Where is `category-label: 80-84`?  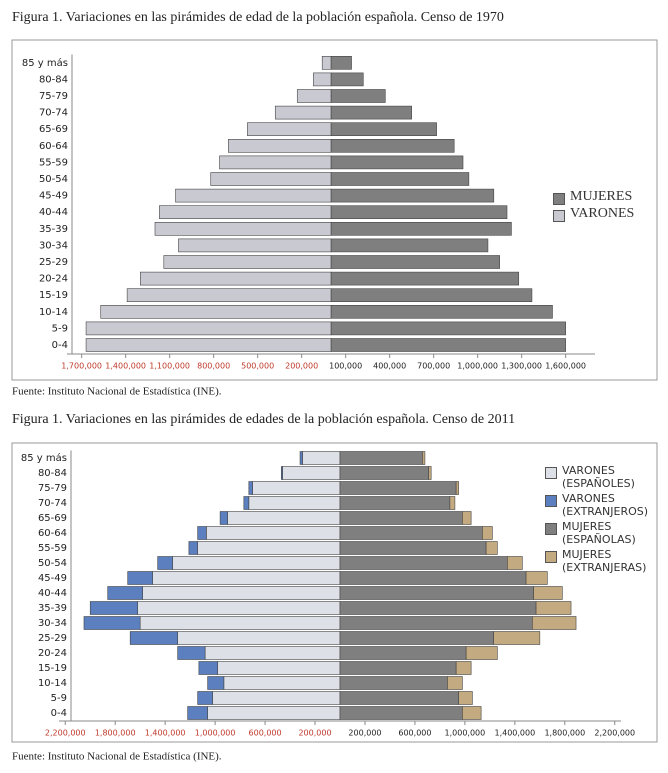 category-label: 80-84 is located at coordinates (52, 473).